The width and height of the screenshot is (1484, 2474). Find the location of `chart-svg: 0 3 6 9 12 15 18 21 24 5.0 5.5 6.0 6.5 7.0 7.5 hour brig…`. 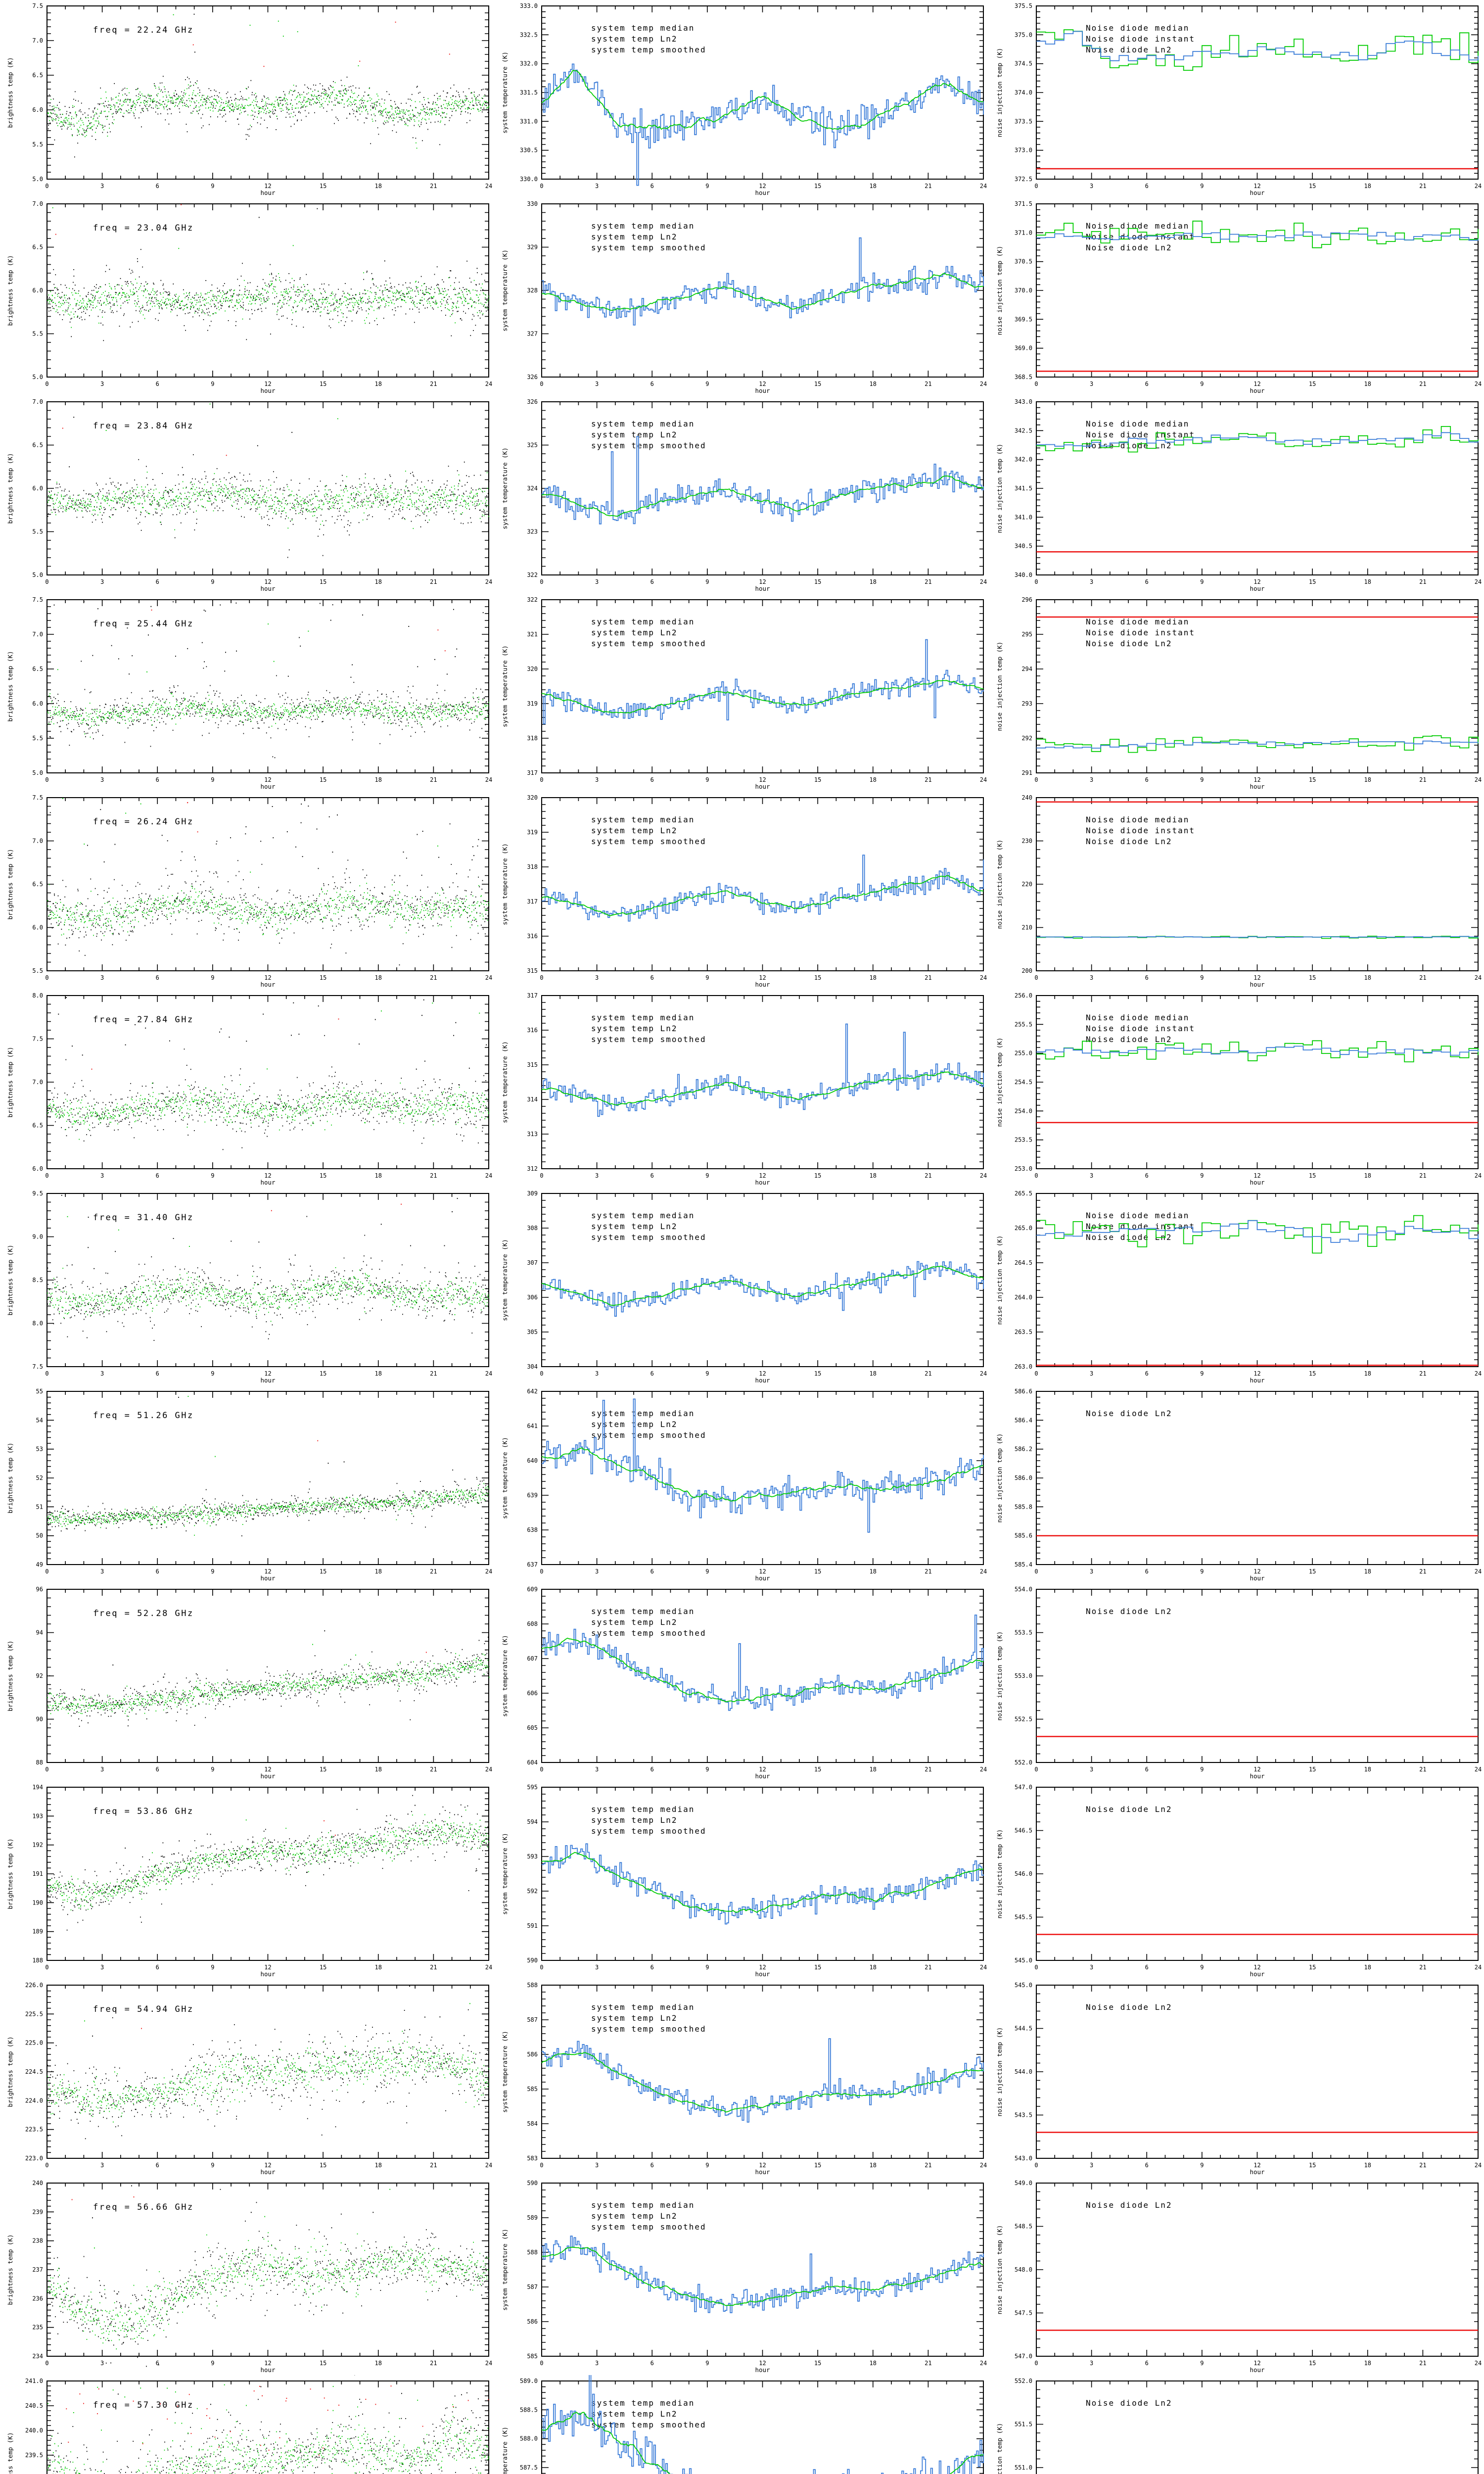

chart-svg: 0 3 6 9 12 15 18 21 24 5.0 5.5 6.0 6.5 7.0 7.5 hour brig… is located at coordinates (247, 99).